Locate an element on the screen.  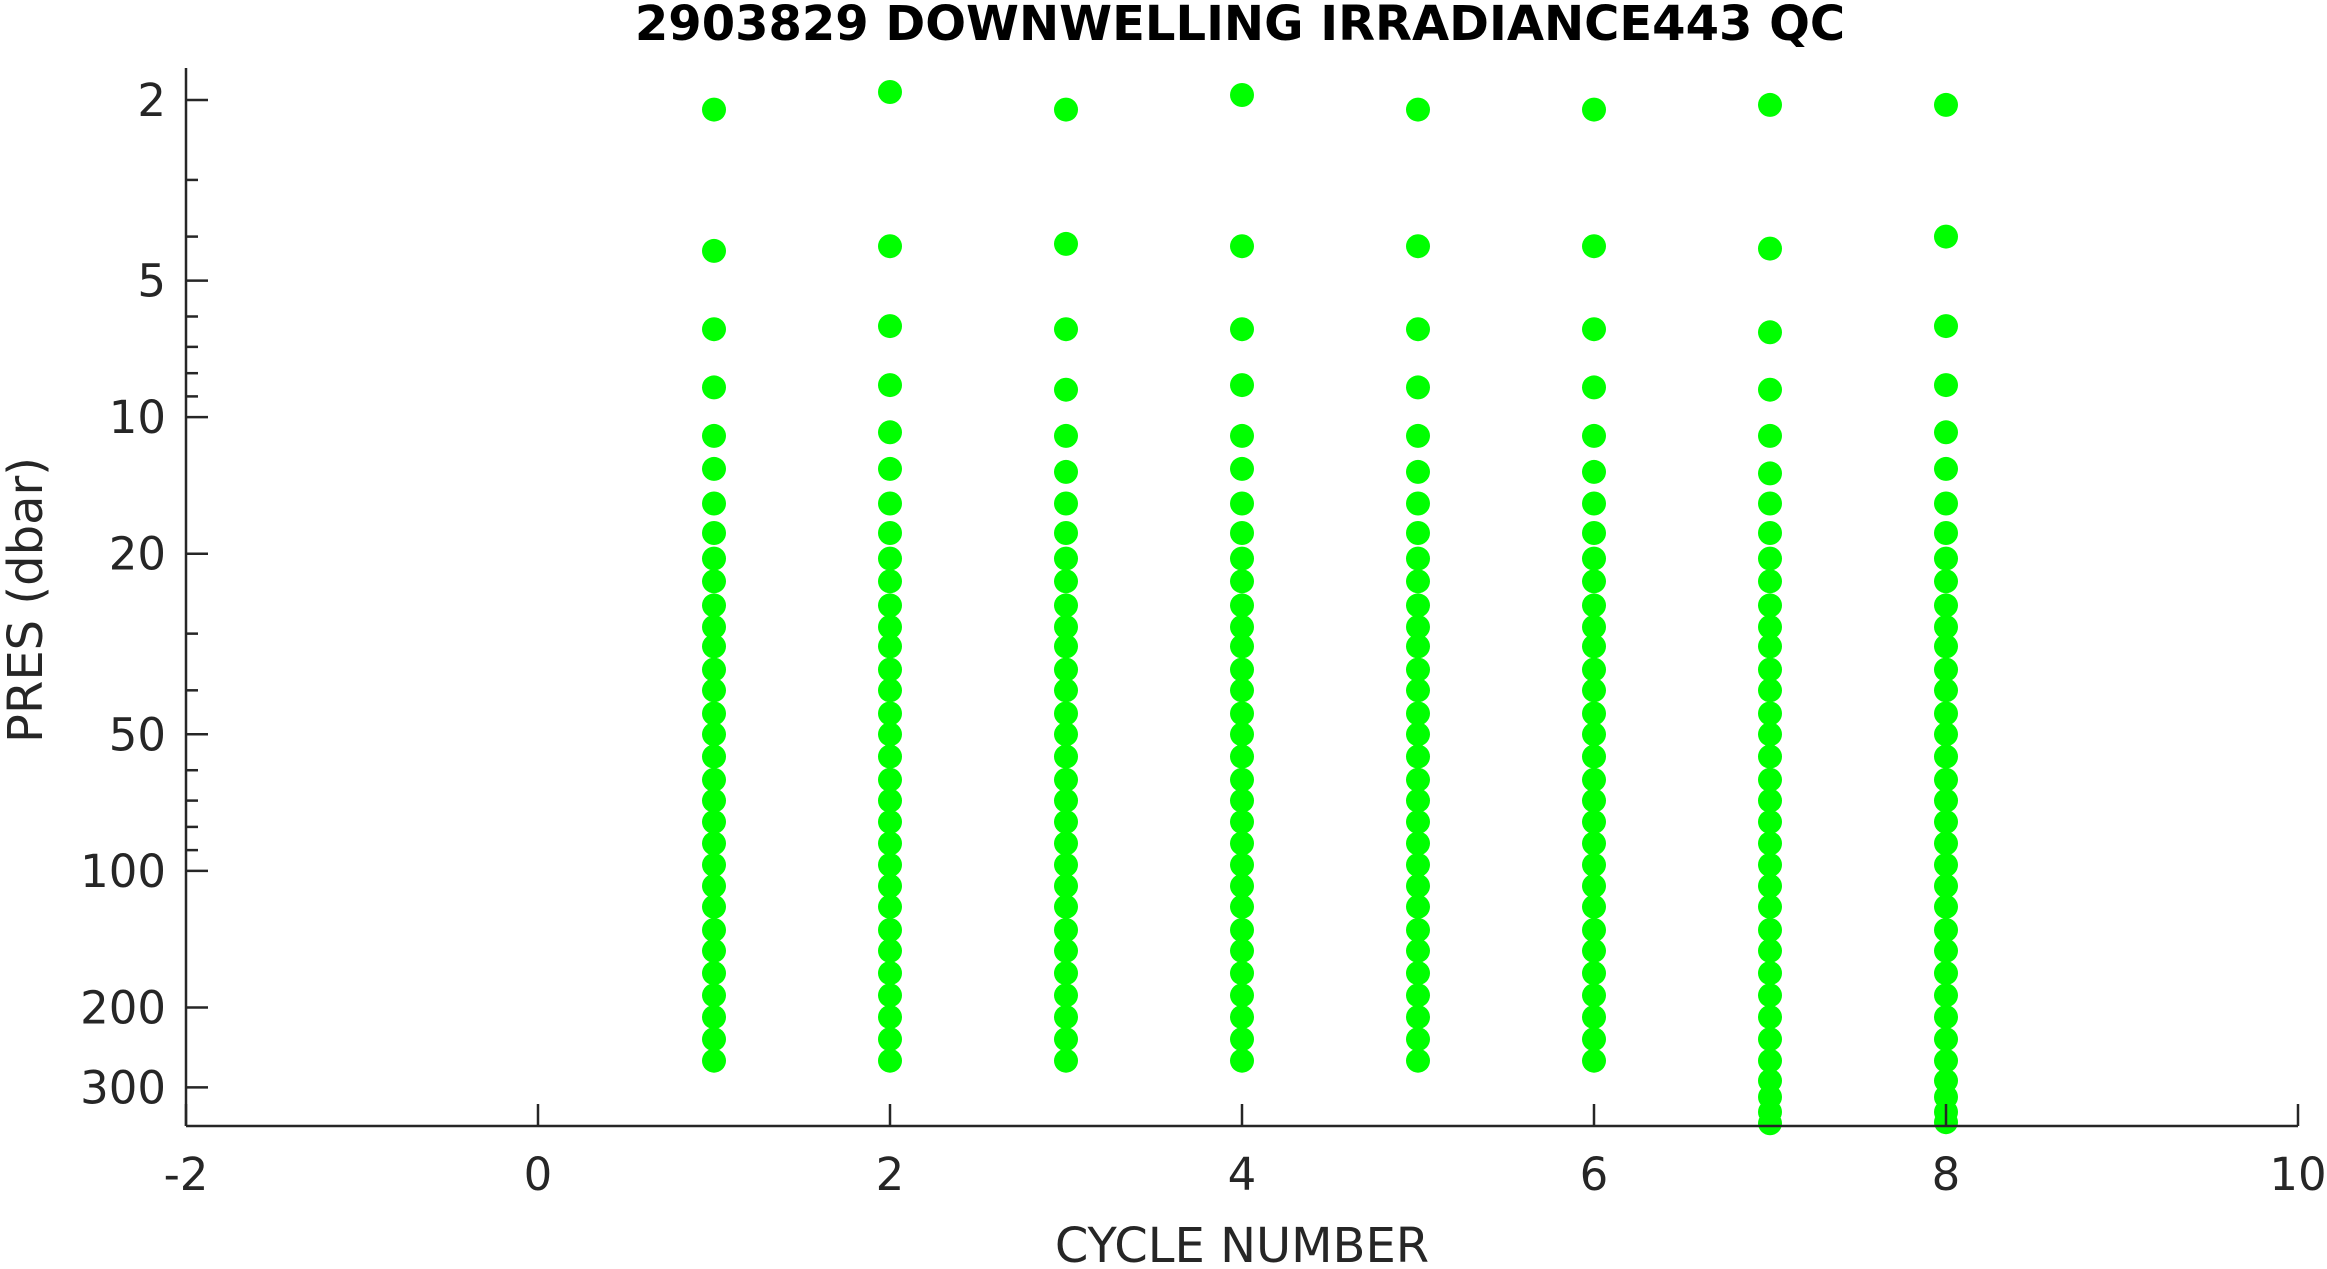
x-tick-label: 8 is located at coordinates (1946, 1174).